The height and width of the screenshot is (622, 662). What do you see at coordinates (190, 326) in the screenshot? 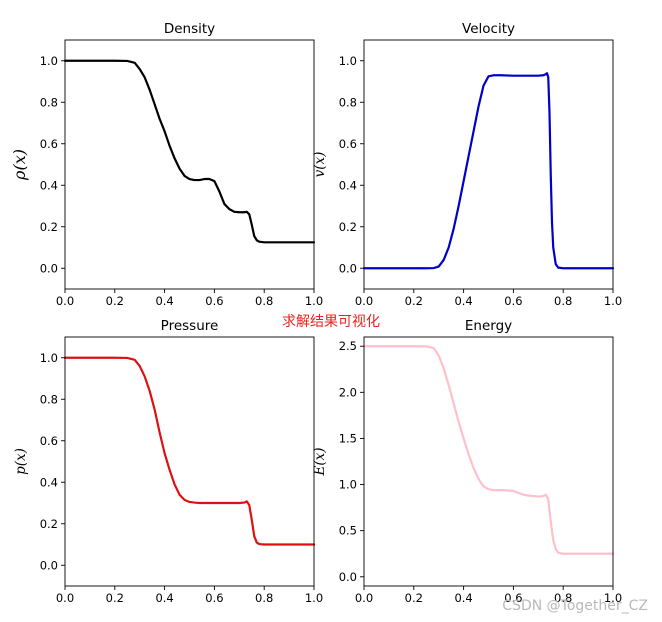
I see `subplot-title: Pressure` at bounding box center [190, 326].